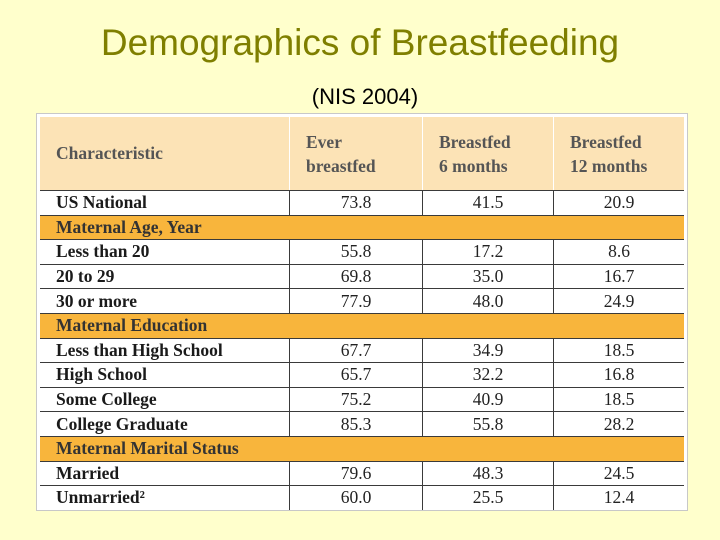  Describe the element at coordinates (618, 301) in the screenshot. I see `breastfed-12-months-value: 24.9` at that location.